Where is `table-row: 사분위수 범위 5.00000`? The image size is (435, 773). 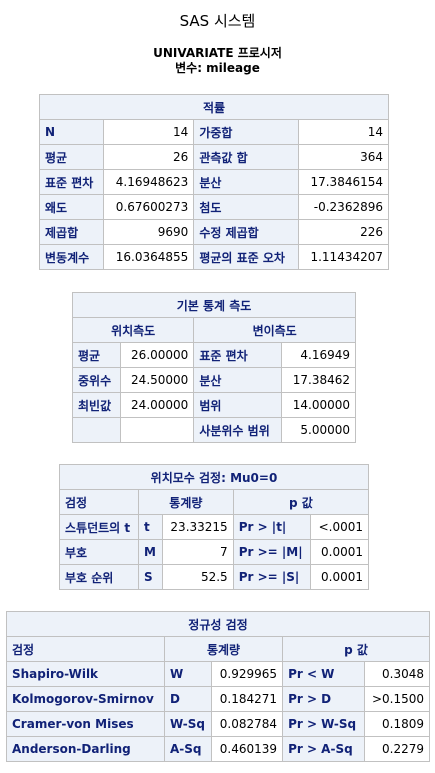 table-row: 사분위수 범위 5.00000 is located at coordinates (214, 430).